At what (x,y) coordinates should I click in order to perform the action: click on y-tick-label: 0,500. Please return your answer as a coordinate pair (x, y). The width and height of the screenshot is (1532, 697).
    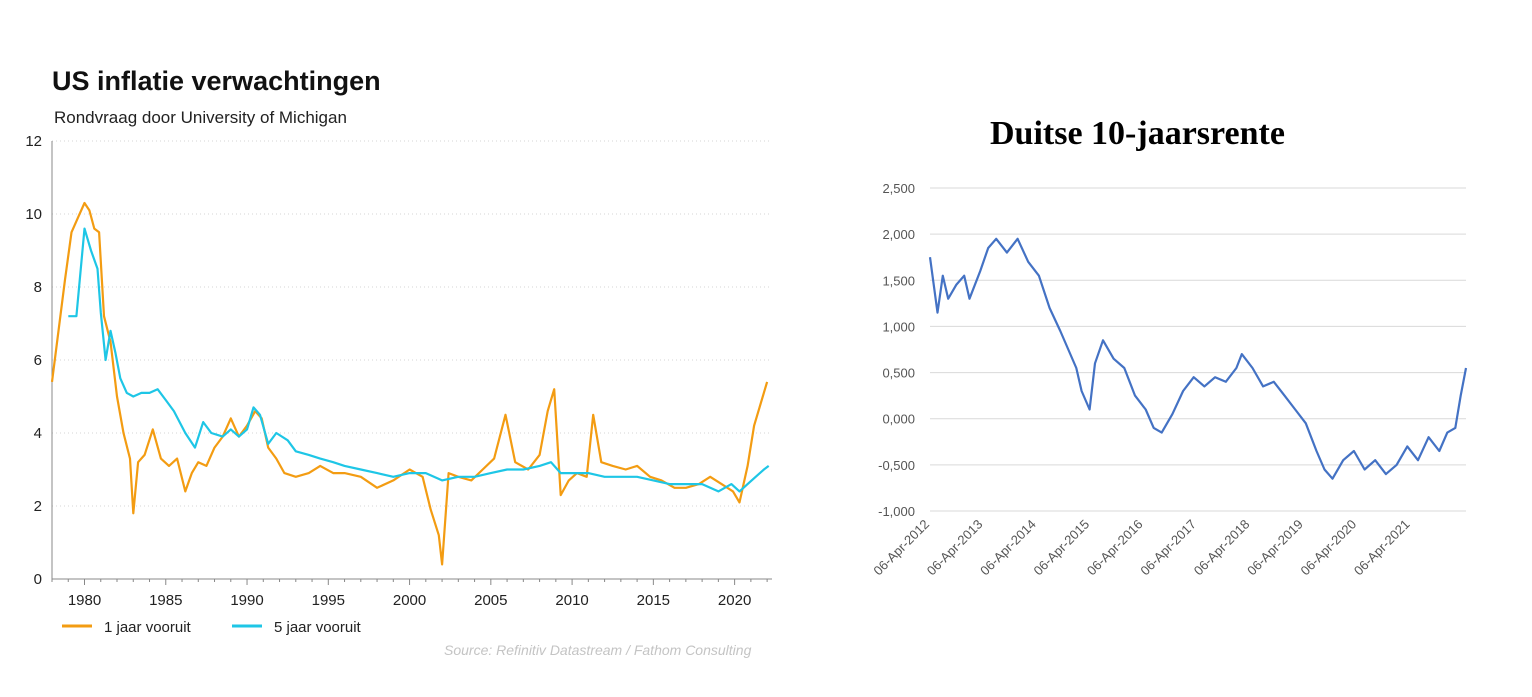
    Looking at the image, I should click on (898, 373).